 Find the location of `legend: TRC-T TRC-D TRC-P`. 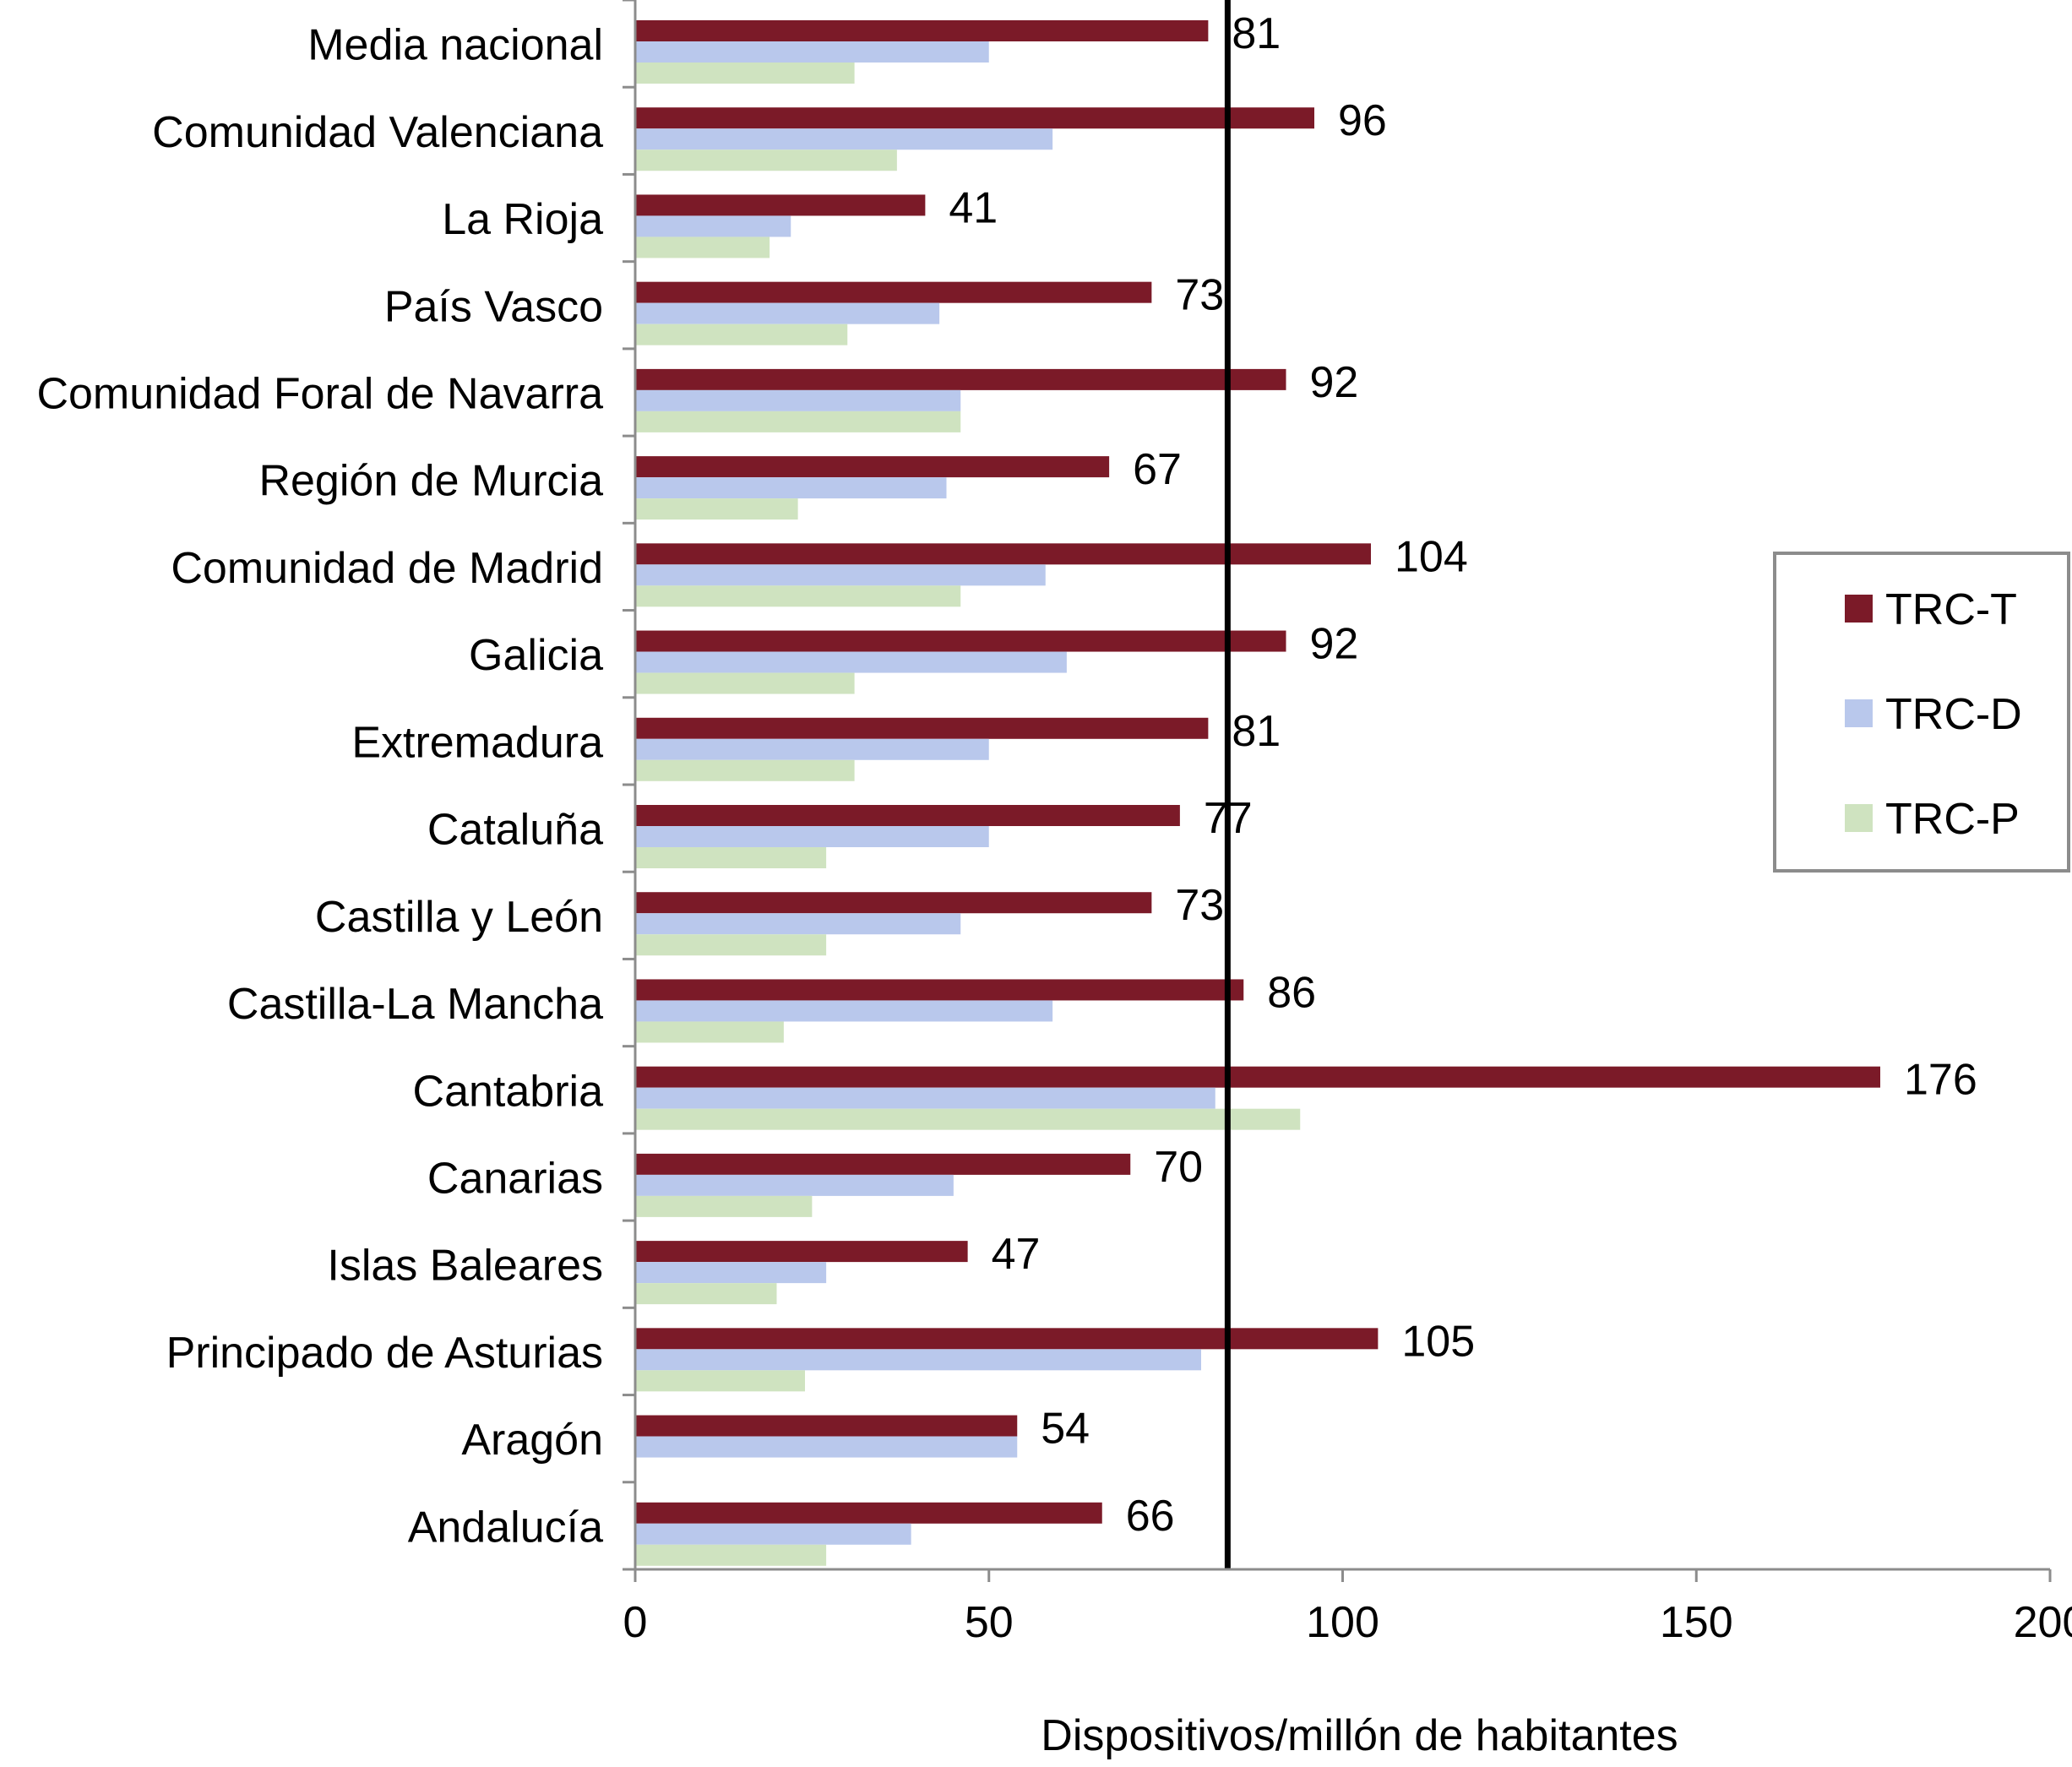

legend: TRC-T TRC-D TRC-P is located at coordinates (1921, 713).